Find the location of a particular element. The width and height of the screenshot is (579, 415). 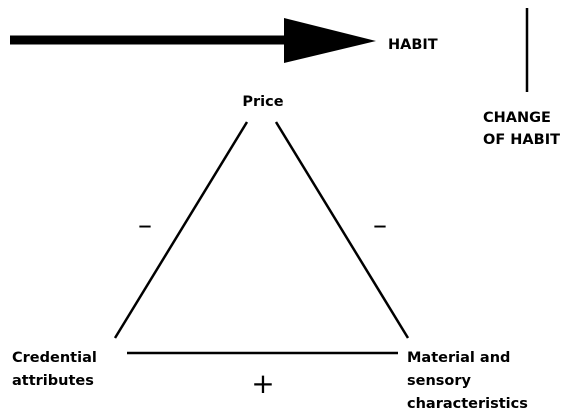

node-label: characteristics is located at coordinates (467, 404).